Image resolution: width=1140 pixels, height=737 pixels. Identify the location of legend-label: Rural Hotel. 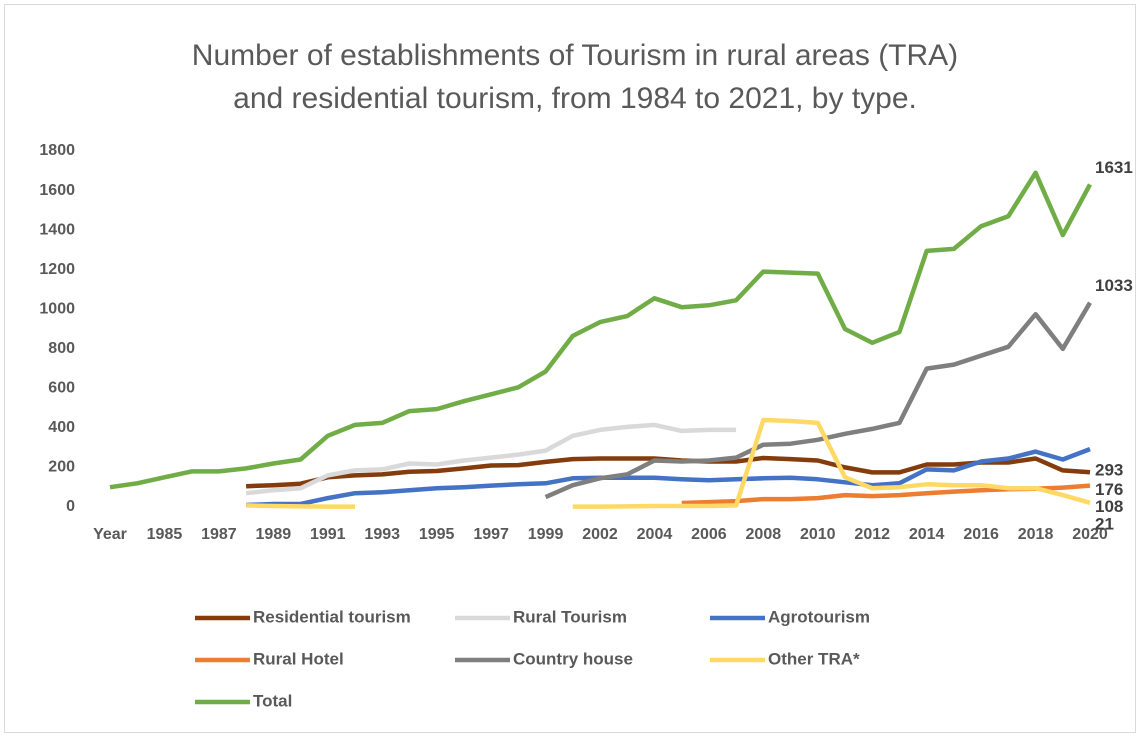
(298, 658).